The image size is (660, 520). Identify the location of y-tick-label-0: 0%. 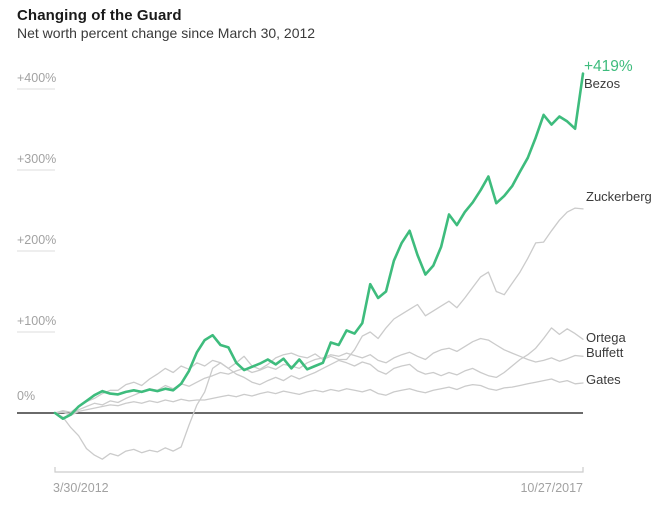
(26, 396).